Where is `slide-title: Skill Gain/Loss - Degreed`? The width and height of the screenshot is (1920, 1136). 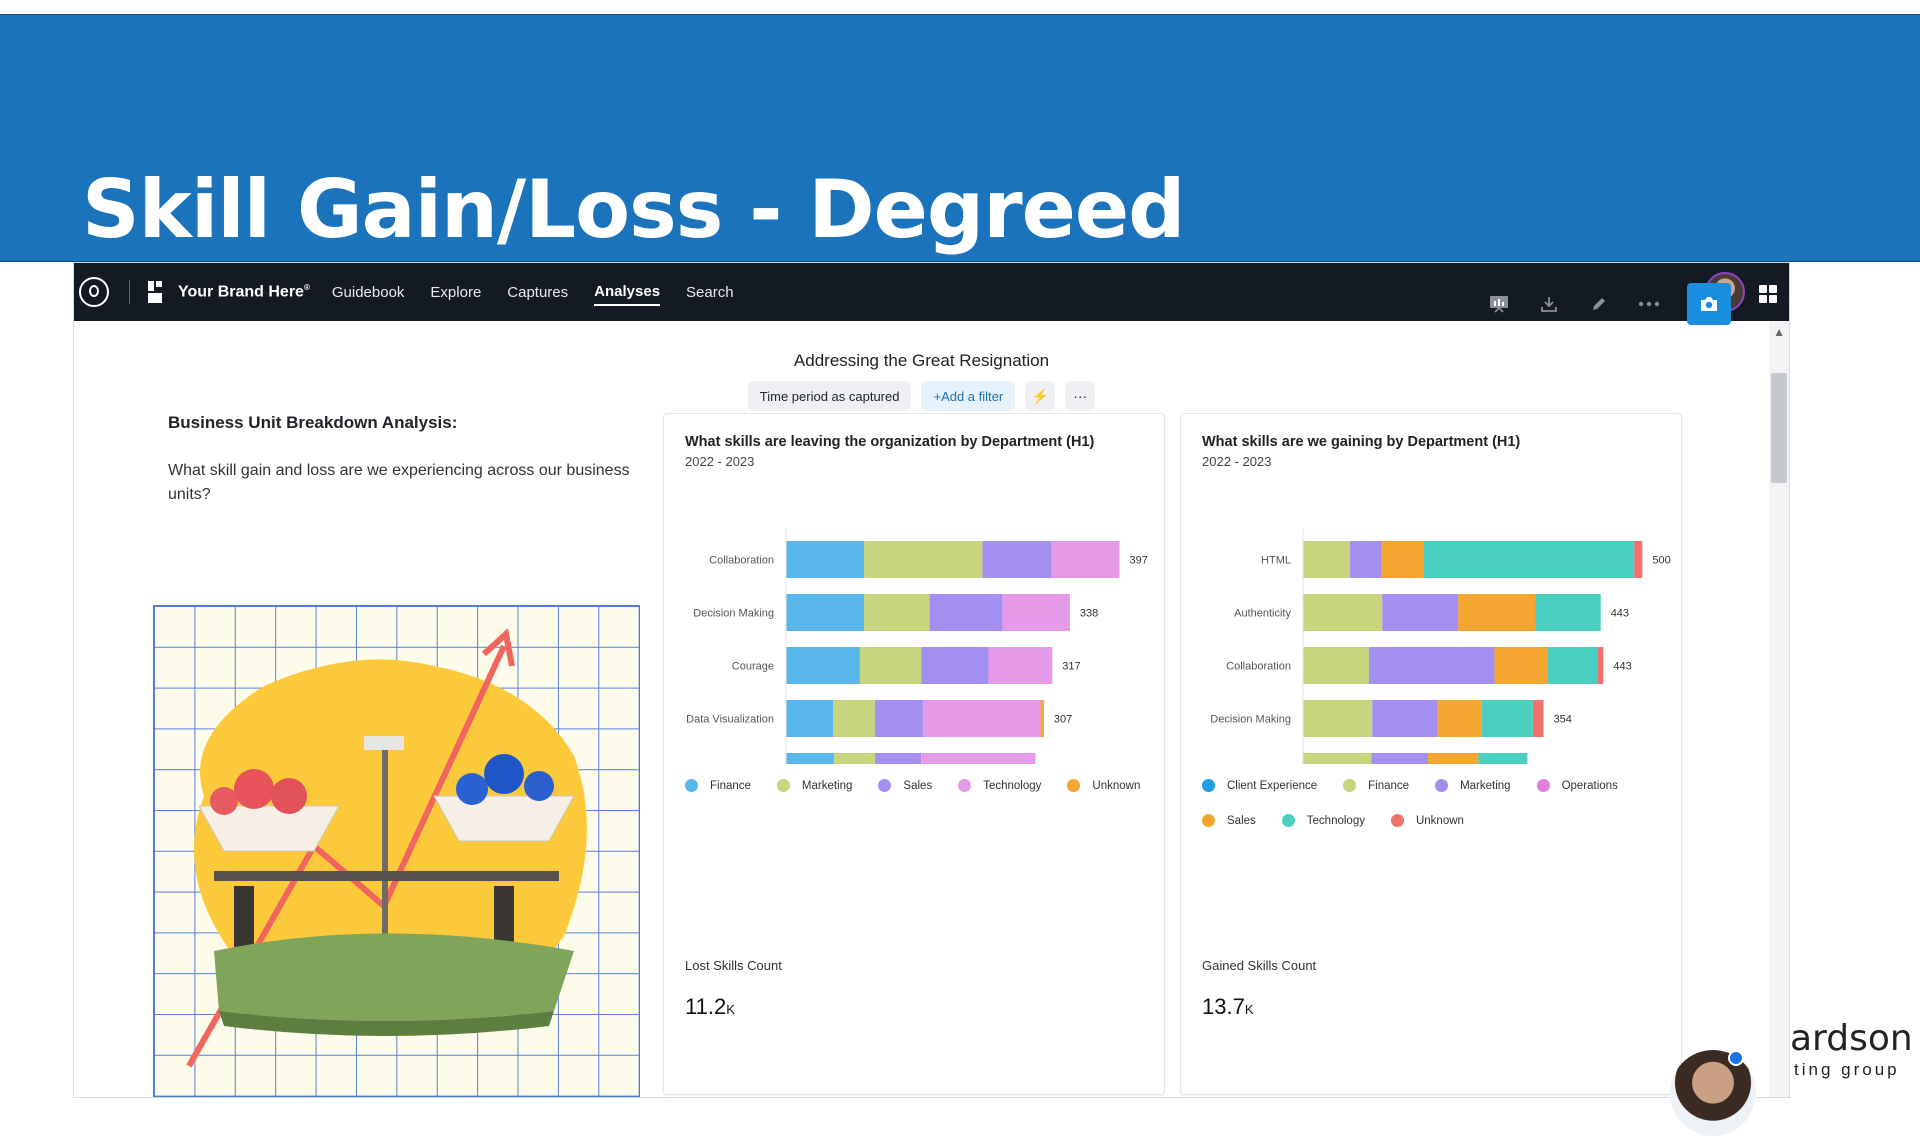
slide-title: Skill Gain/Loss - Degreed is located at coordinates (633, 209).